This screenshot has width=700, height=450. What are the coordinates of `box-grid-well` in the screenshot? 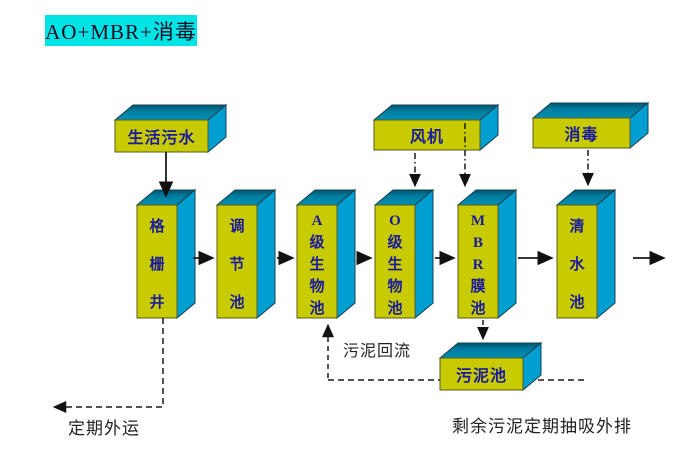 It's located at (166, 254).